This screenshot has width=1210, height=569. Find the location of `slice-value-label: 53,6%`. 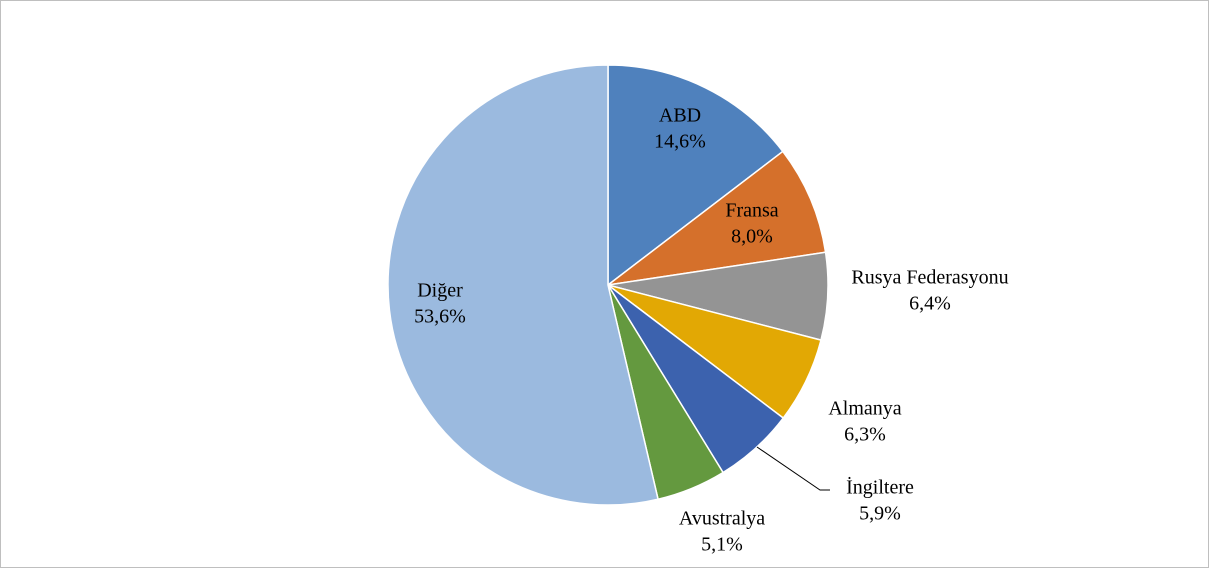

slice-value-label: 53,6% is located at coordinates (440, 317).